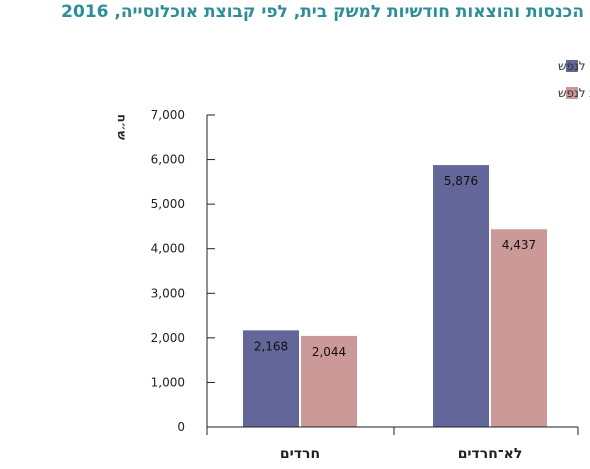 This screenshot has width=590, height=469. Describe the element at coordinates (168, 249) in the screenshot. I see `y-tick-label: 4,000` at that location.